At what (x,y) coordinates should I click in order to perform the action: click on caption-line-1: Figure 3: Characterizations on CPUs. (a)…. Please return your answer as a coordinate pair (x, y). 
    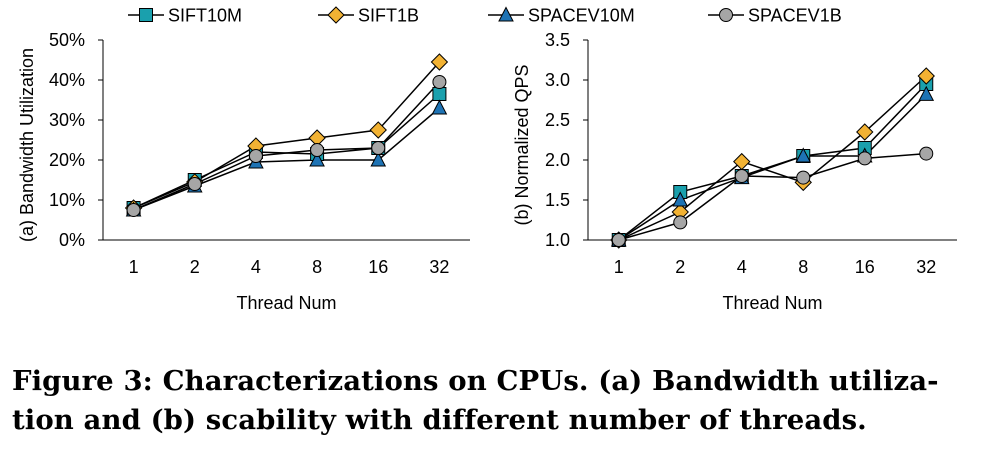
    Looking at the image, I should click on (475, 381).